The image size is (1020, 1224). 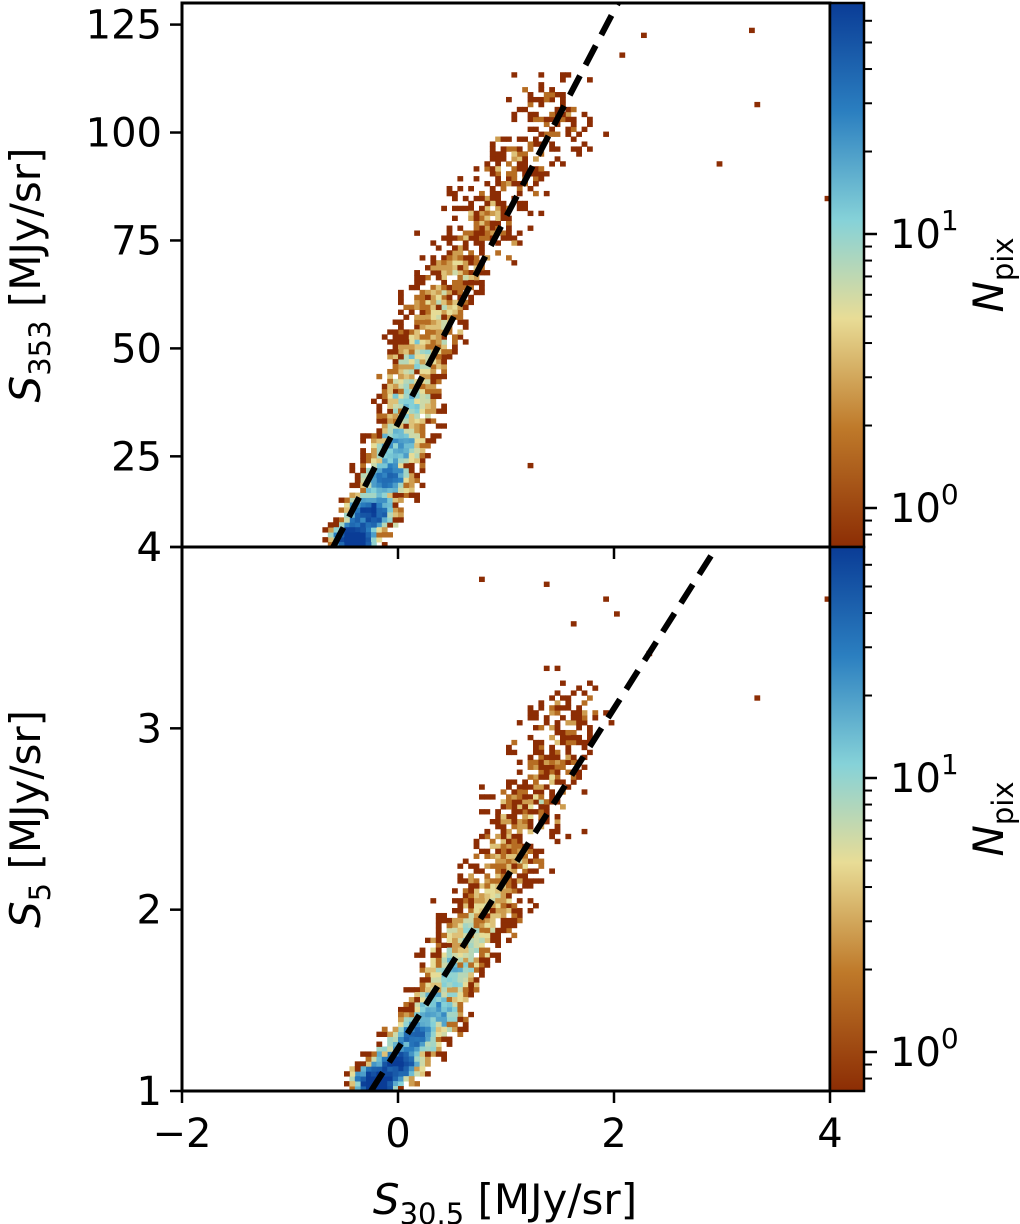 What do you see at coordinates (397, 1134) in the screenshot?
I see `bottom-x-tick-label: 0` at bounding box center [397, 1134].